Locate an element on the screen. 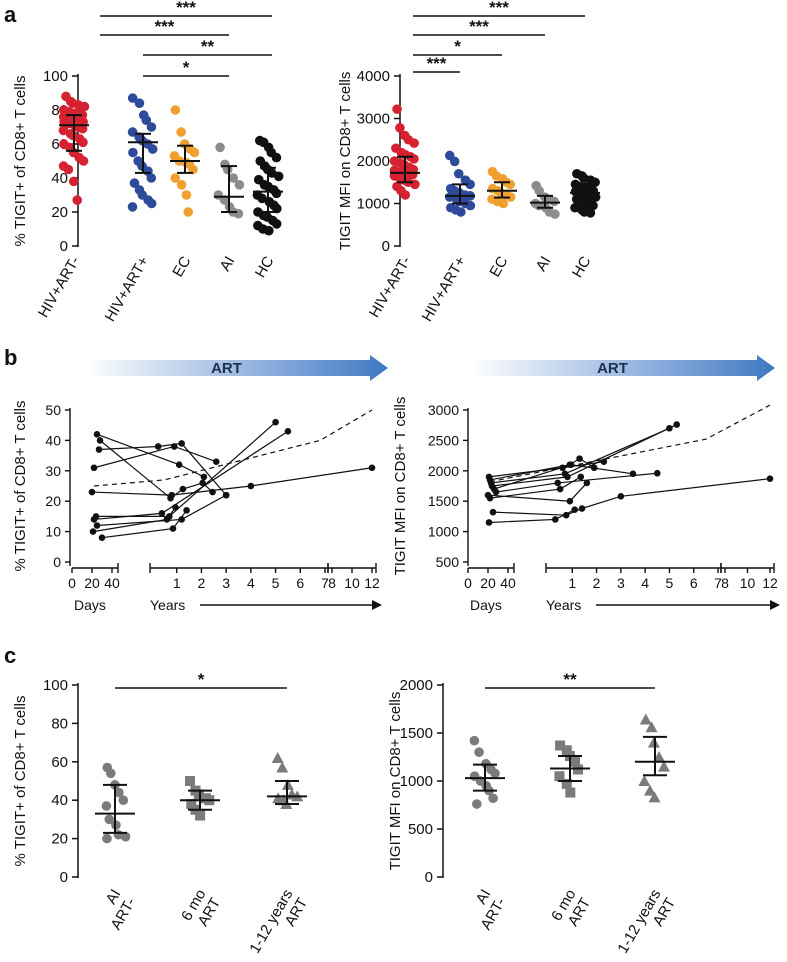 The height and width of the screenshot is (962, 787). y-tick-label: 30 is located at coordinates (53, 471).